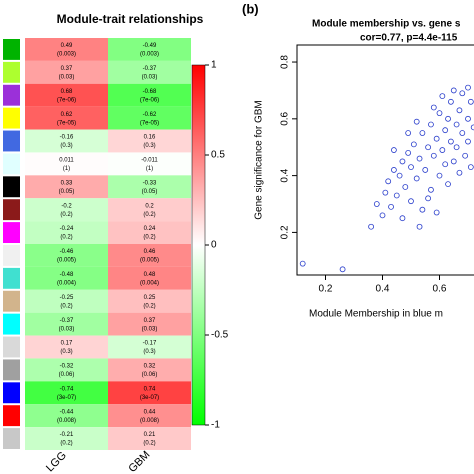 The width and height of the screenshot is (474, 474). What do you see at coordinates (150, 344) in the screenshot?
I see `cell-value: -0.17` at bounding box center [150, 344].